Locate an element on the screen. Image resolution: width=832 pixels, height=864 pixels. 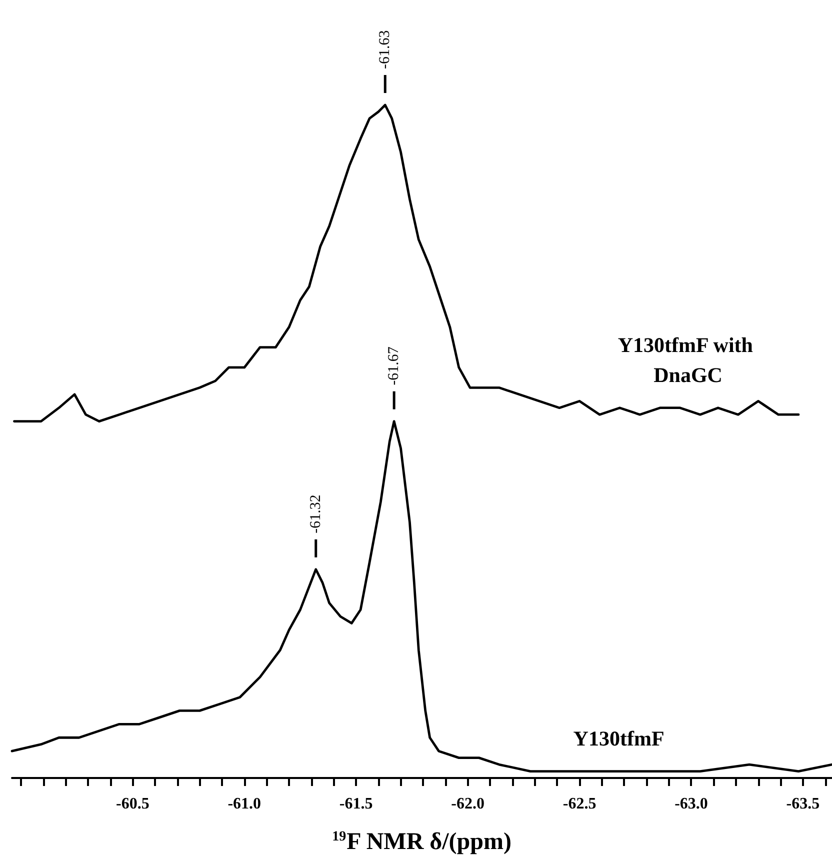
annotation: -61.67 is located at coordinates (394, 366).